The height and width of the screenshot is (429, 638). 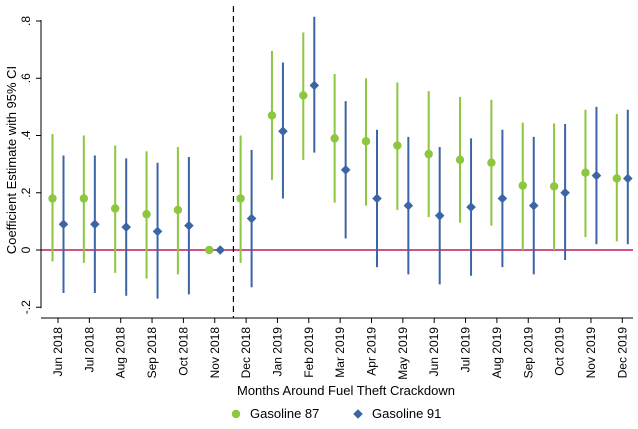 What do you see at coordinates (183, 351) in the screenshot?
I see `x-tick-label: Oct 2018` at bounding box center [183, 351].